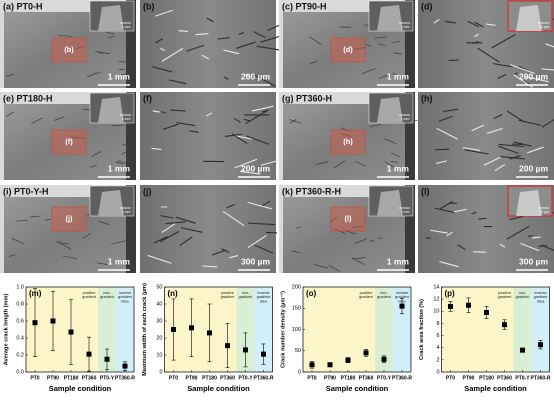 This screenshot has width=554, height=408. I want to click on x-tick-label: PT0, so click(173, 378).